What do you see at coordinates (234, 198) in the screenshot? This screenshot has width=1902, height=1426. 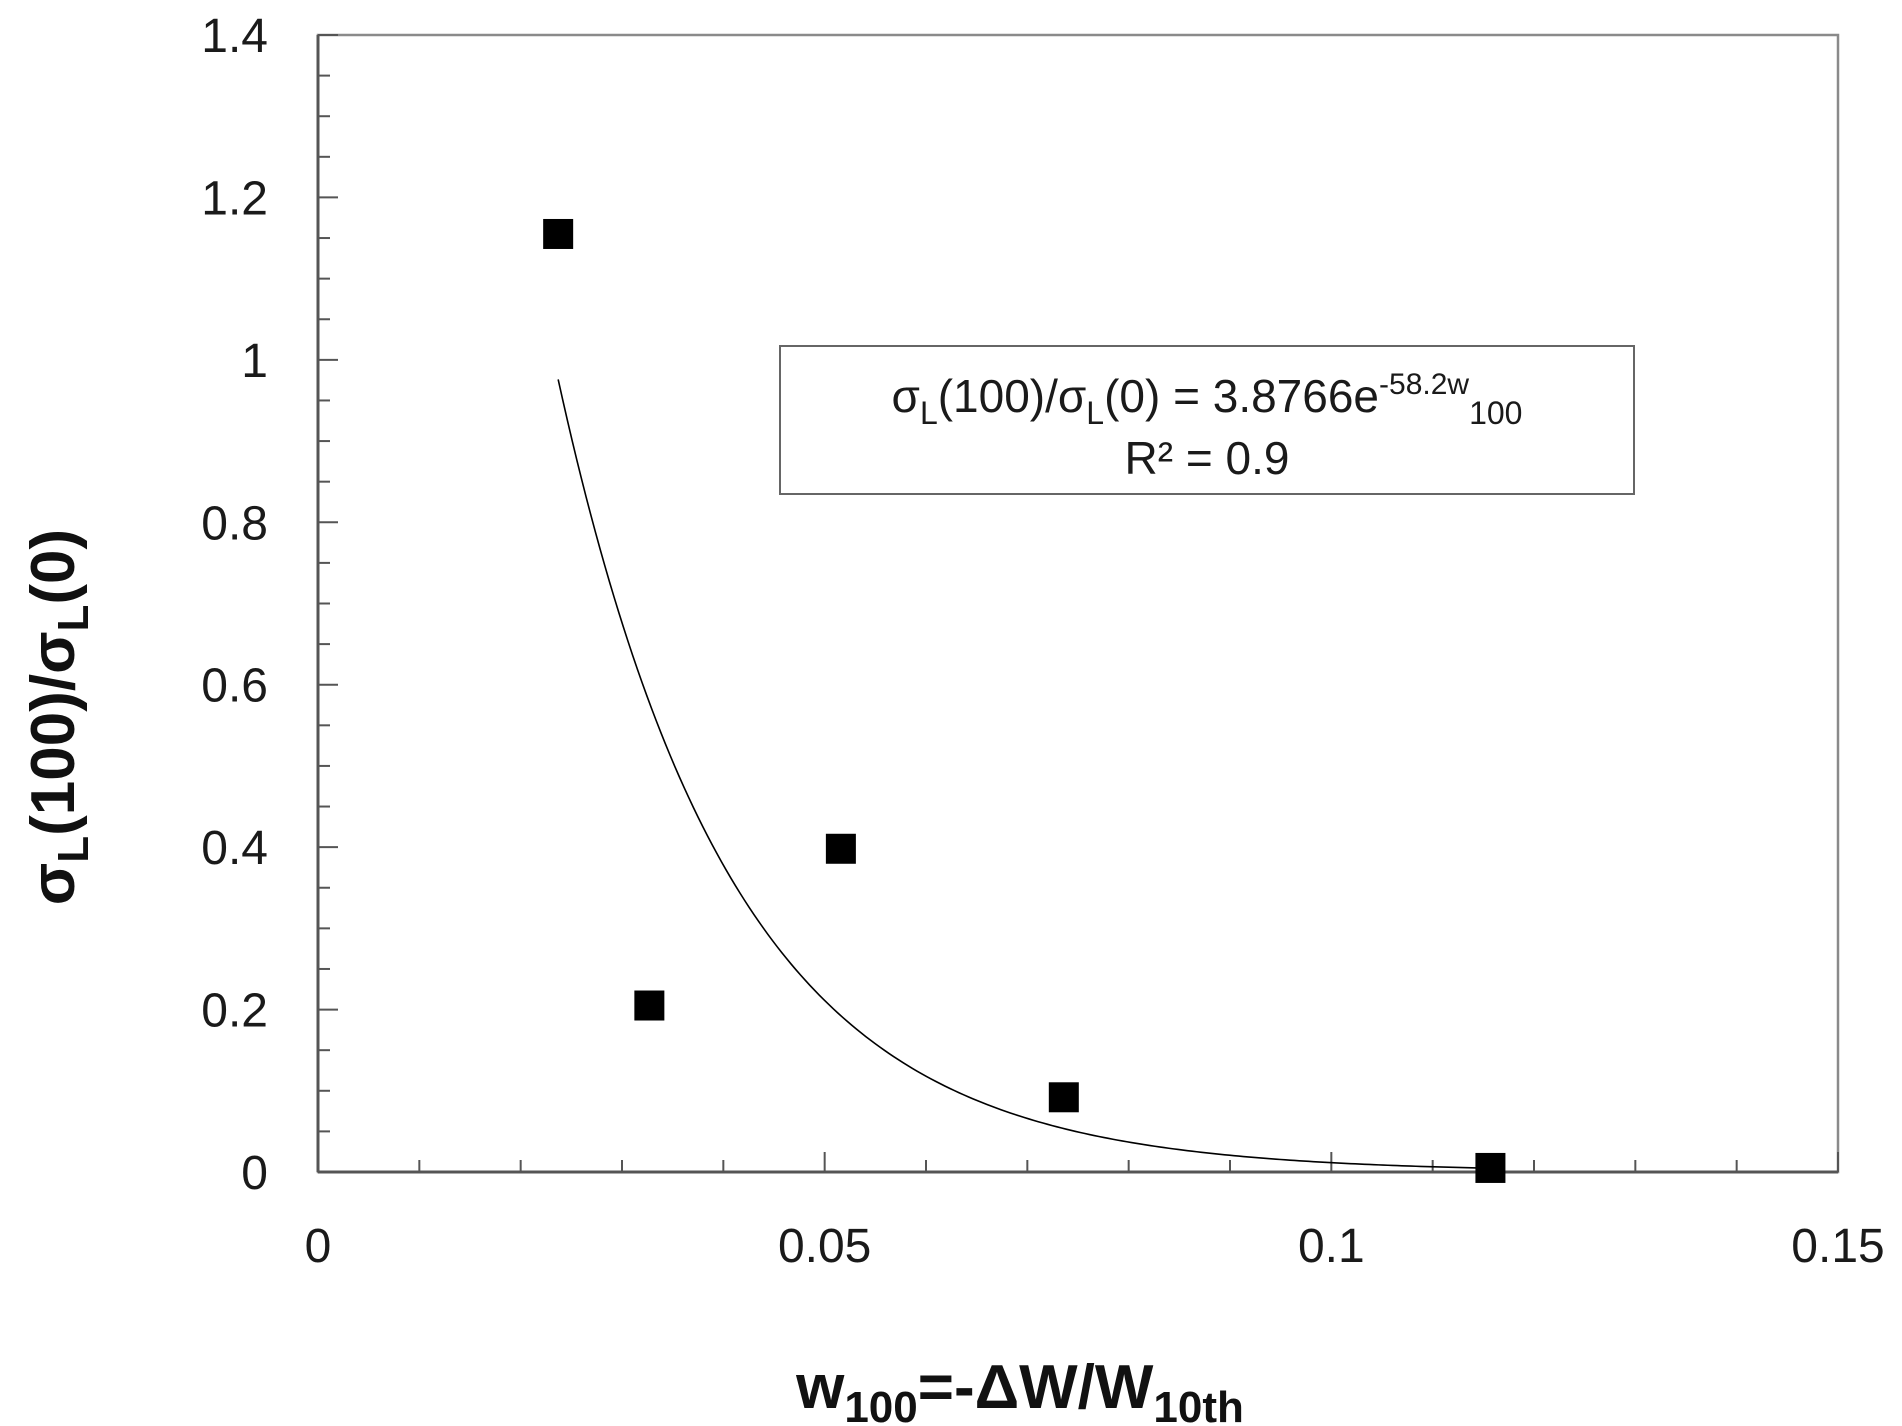 I see `y-tick-label: 1.2` at bounding box center [234, 198].